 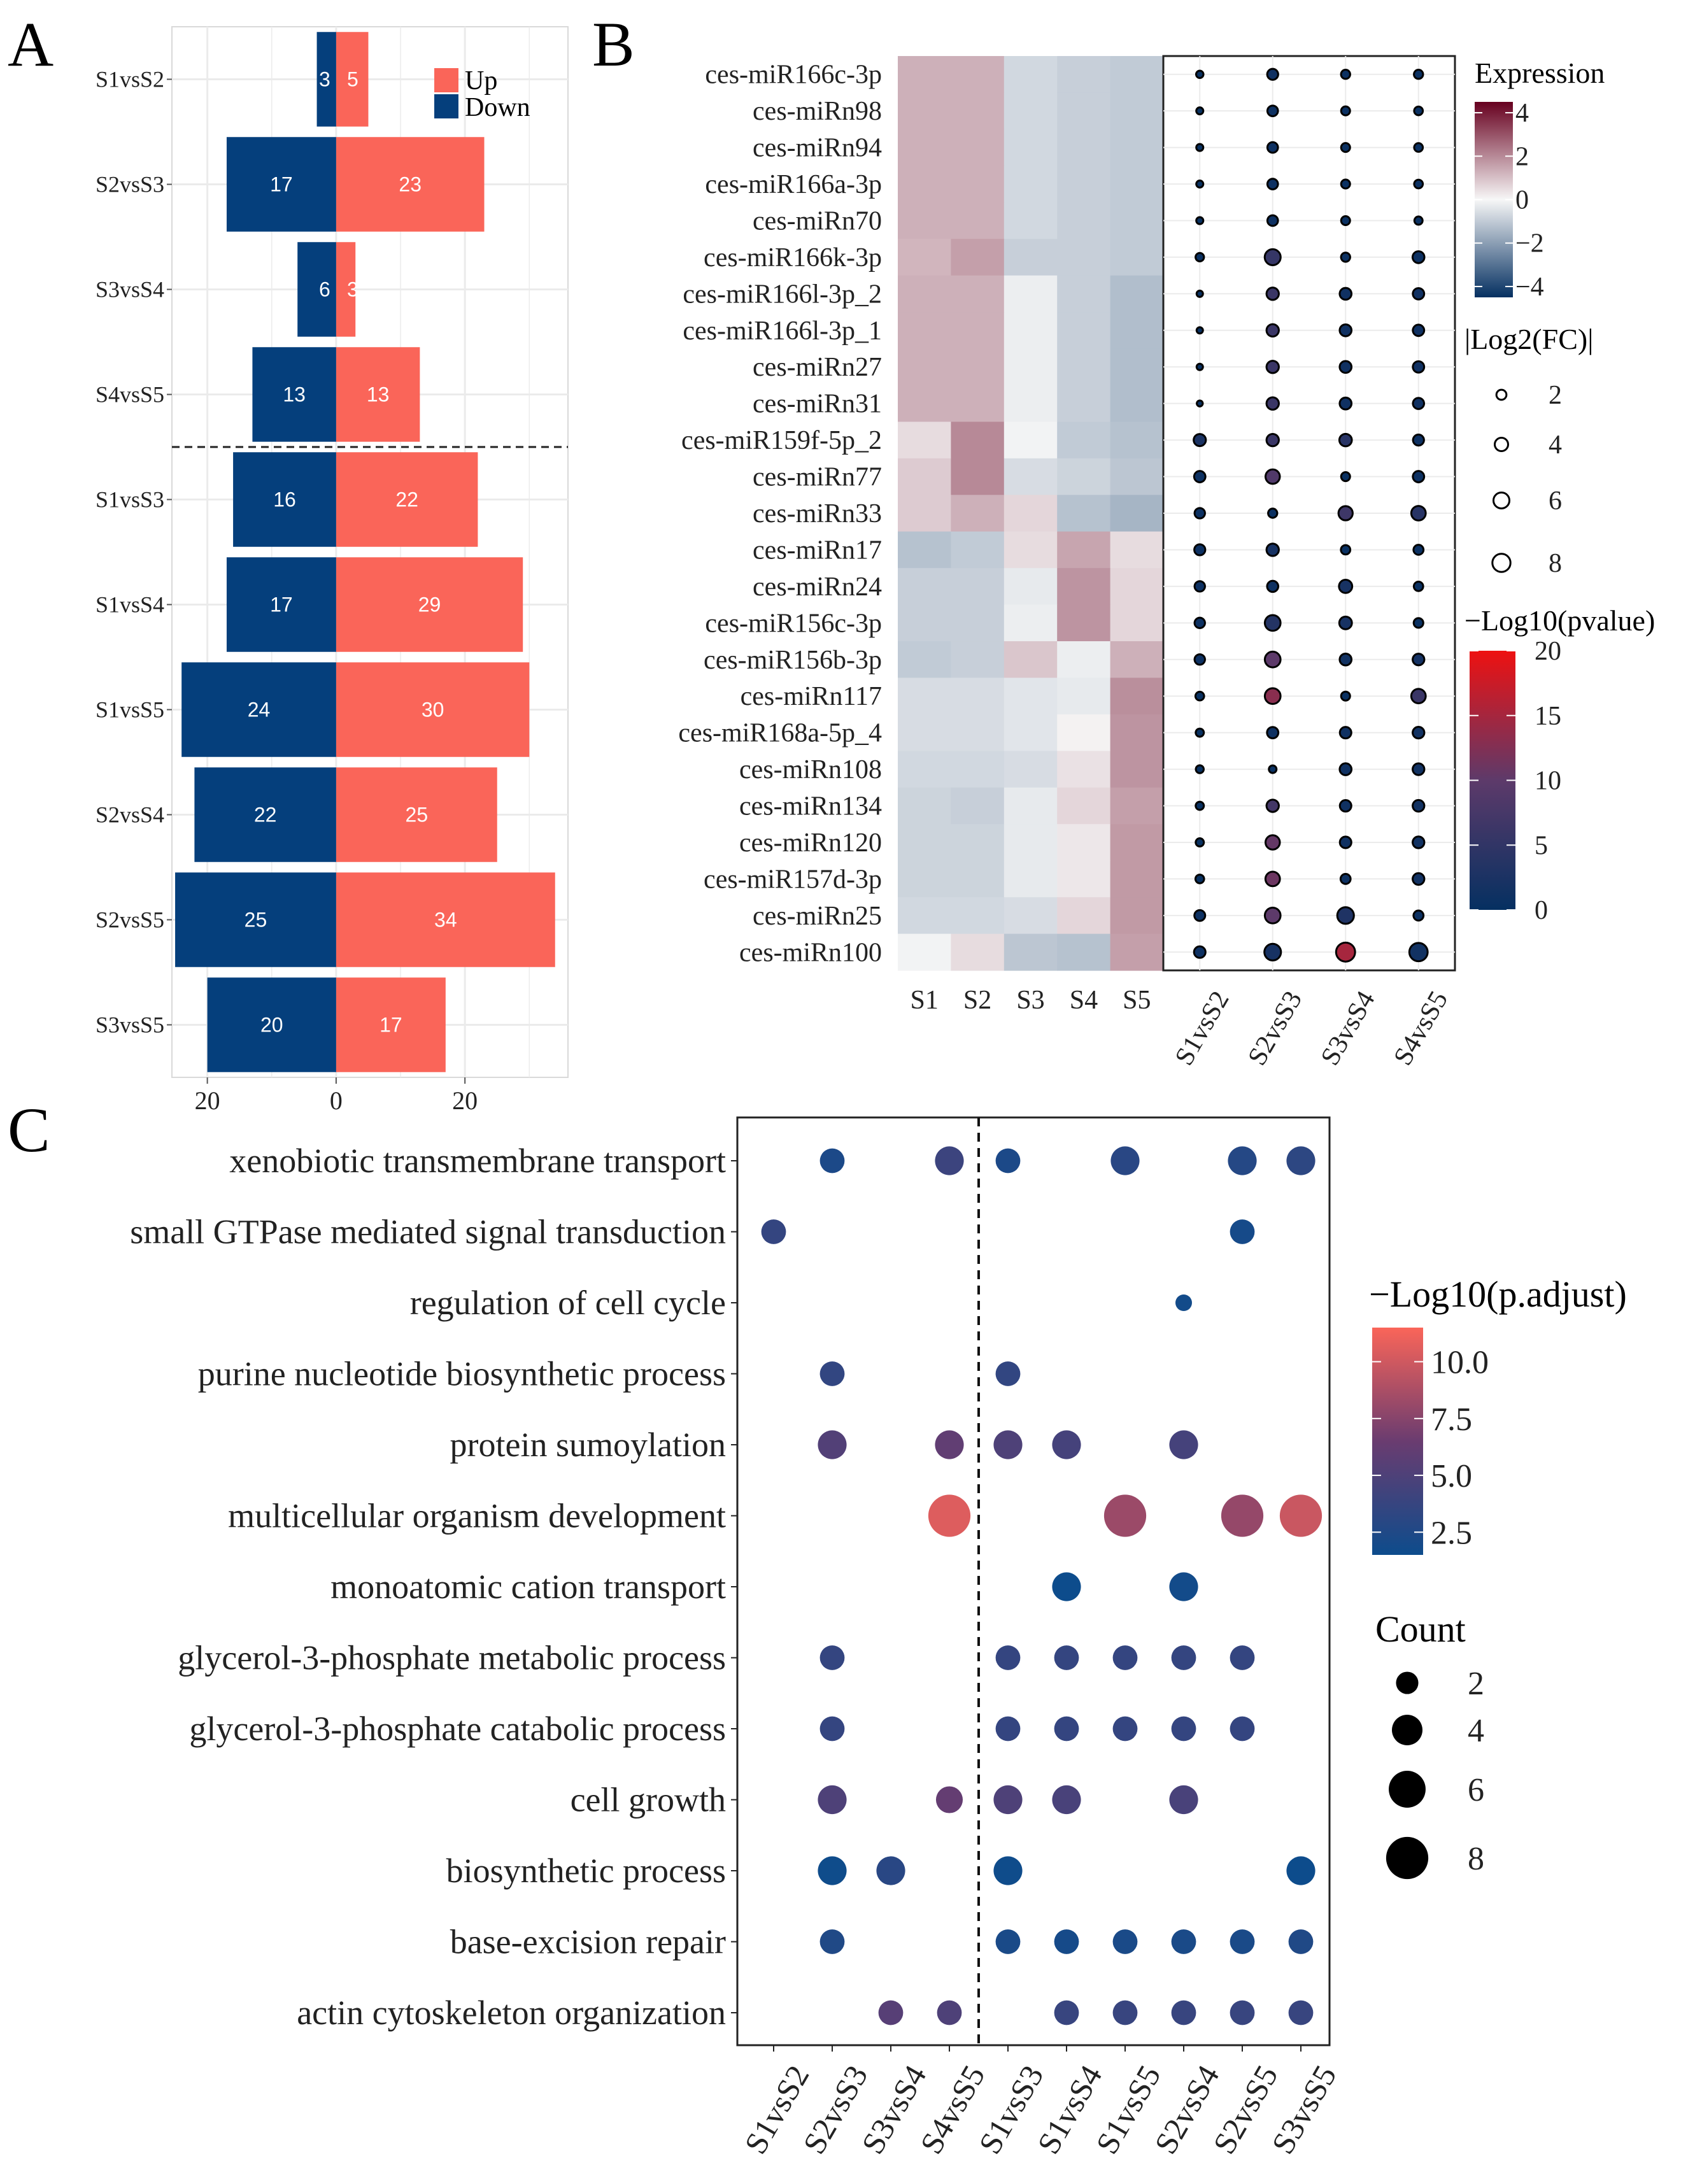 I want to click on pvalue-legend: −Log10(pvalue) 20 15 10 5 0, so click(x=1560, y=764).